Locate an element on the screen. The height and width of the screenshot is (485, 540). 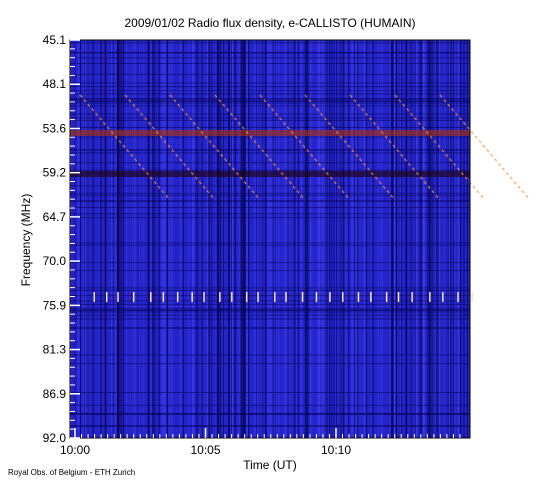
y-tick-label: 64.7 is located at coordinates (55, 217).